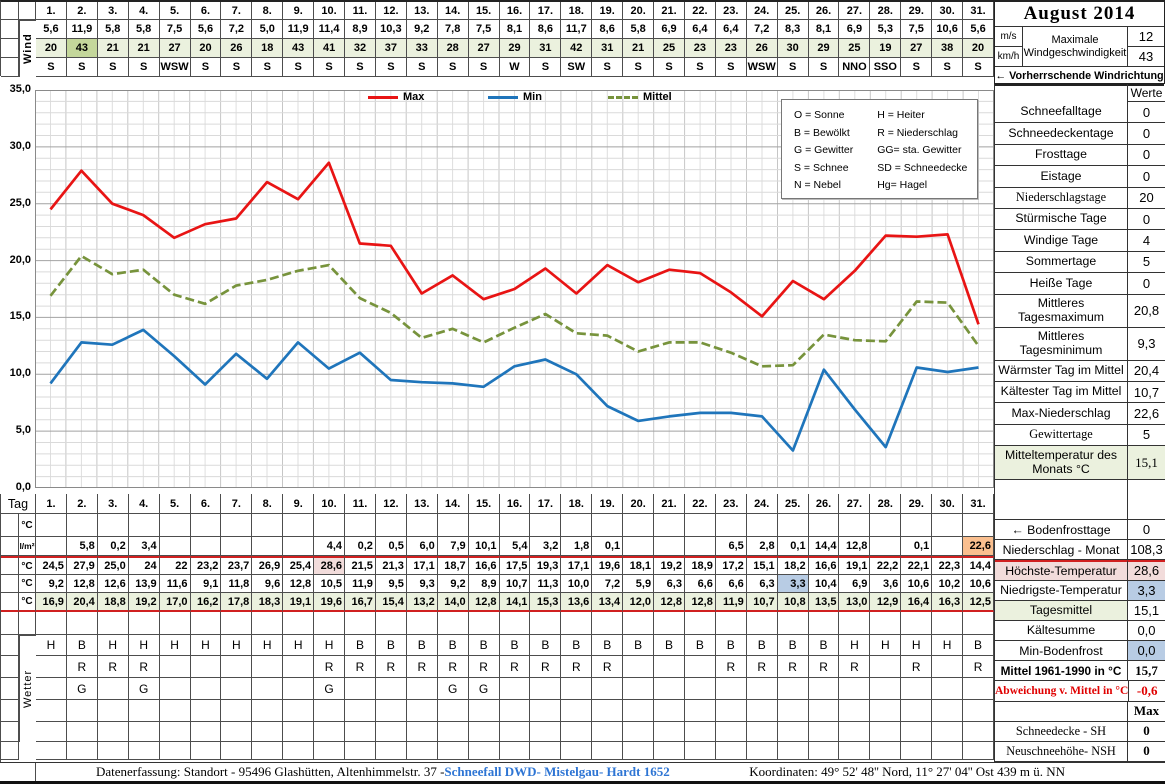 The width and height of the screenshot is (1165, 784). Describe the element at coordinates (206, 48) in the screenshot. I see `wind-kmh-cell: 20` at that location.